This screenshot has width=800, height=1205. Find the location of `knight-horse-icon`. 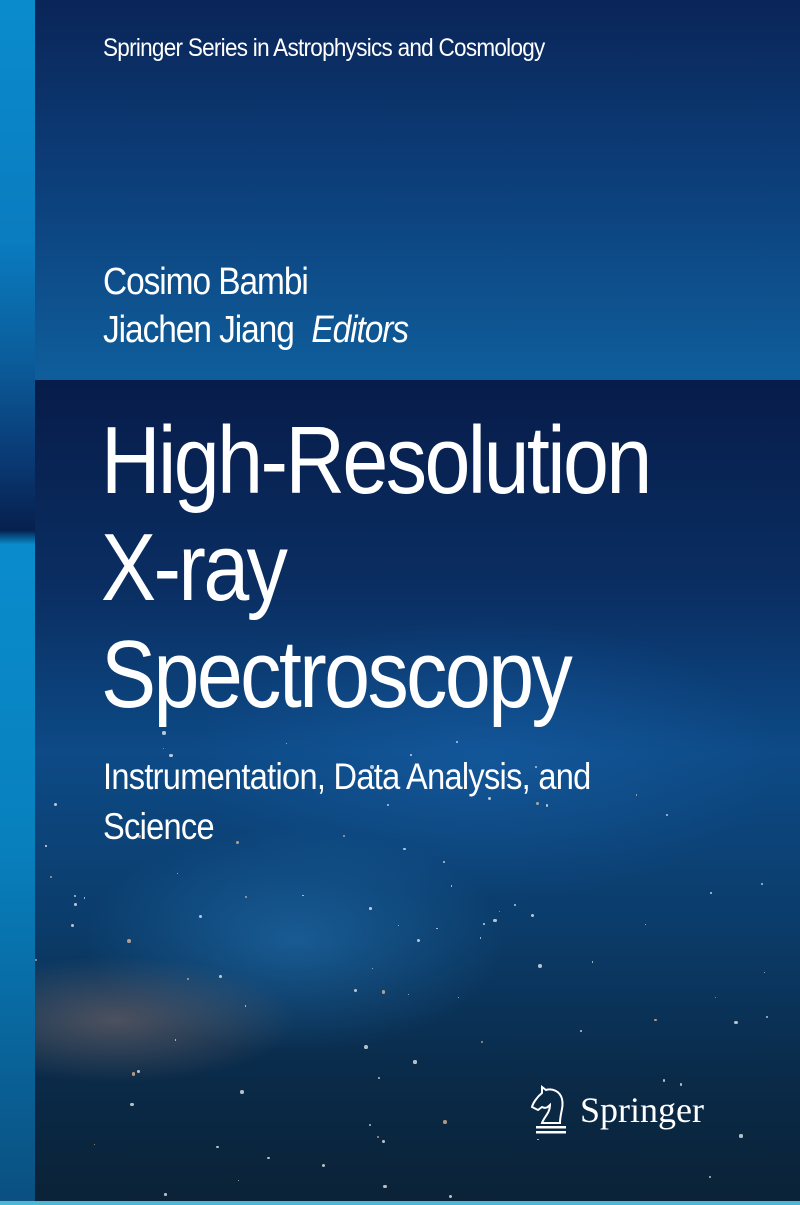

knight-horse-icon is located at coordinates (548, 1109).